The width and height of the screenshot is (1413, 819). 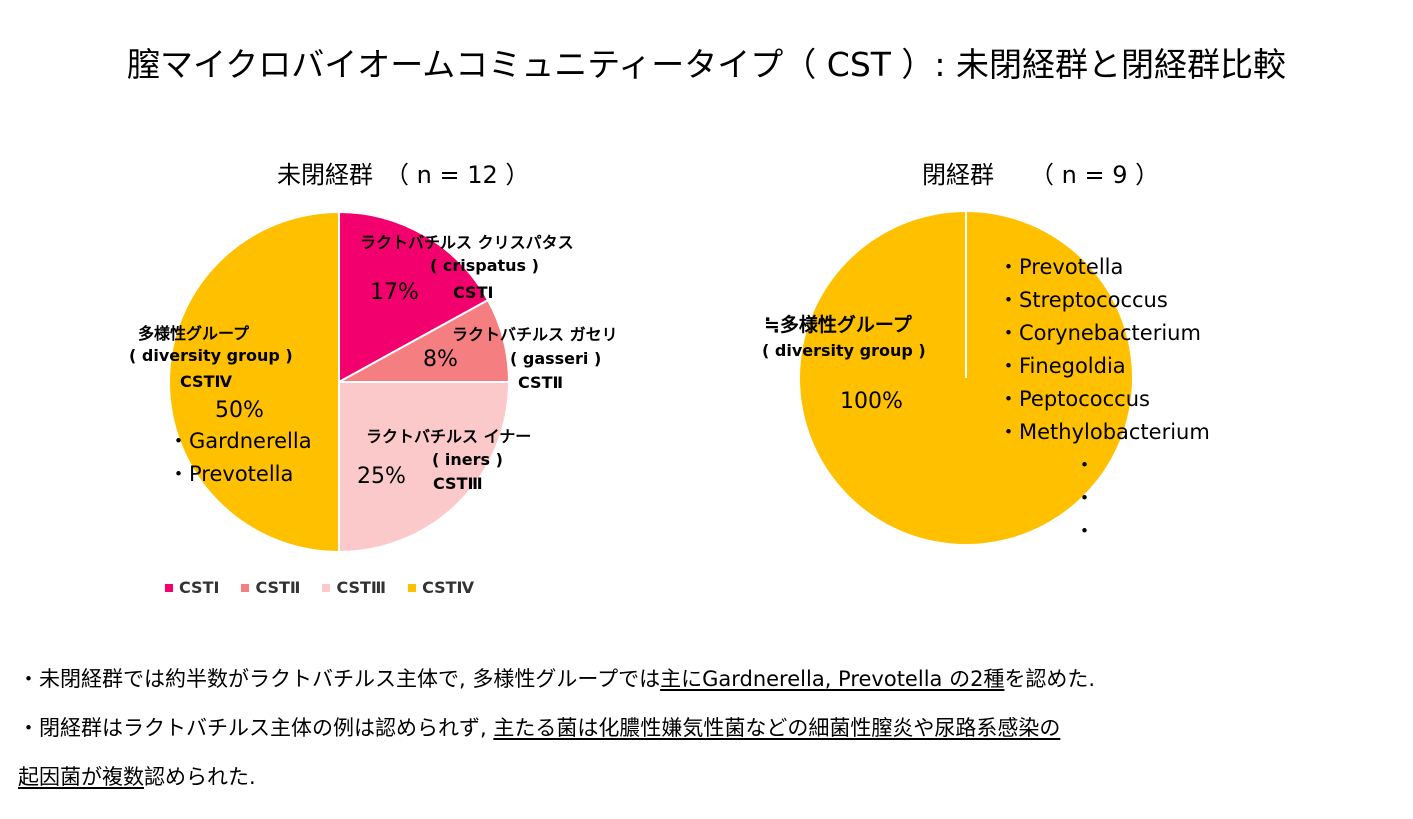 What do you see at coordinates (81, 777) in the screenshot?
I see `note-underlined: 起因菌が複数` at bounding box center [81, 777].